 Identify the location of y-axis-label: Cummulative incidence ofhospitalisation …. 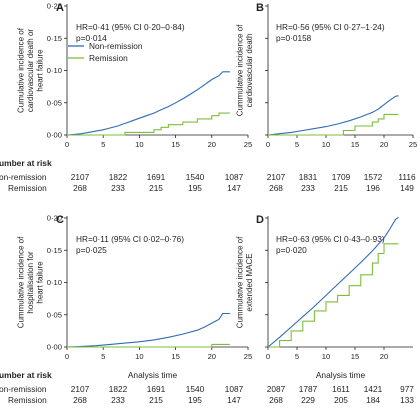
(31, 282).